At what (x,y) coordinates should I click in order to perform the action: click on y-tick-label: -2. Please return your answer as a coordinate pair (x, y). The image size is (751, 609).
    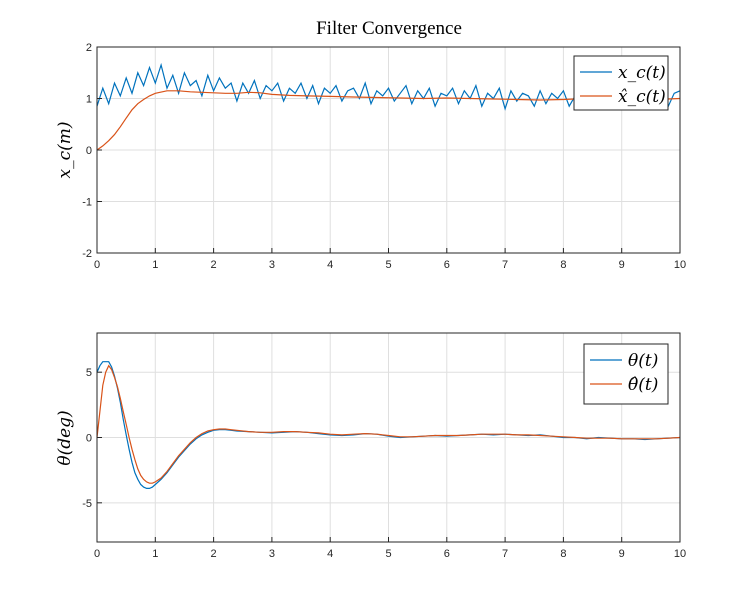
    Looking at the image, I should click on (87, 254).